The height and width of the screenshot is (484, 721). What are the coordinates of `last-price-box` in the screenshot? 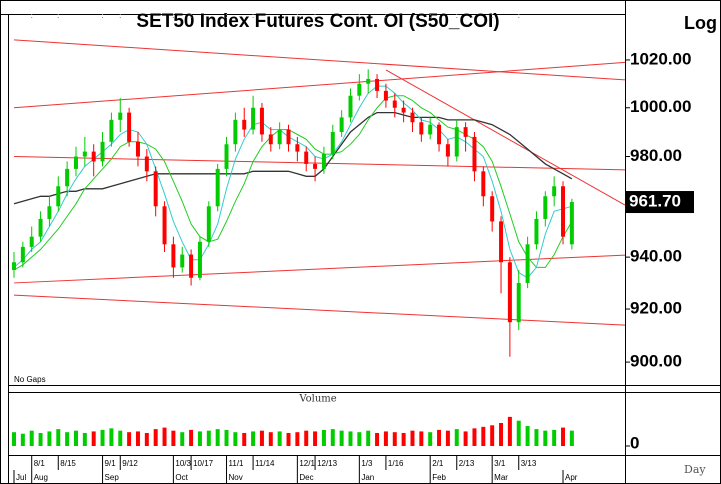 It's located at (660, 202).